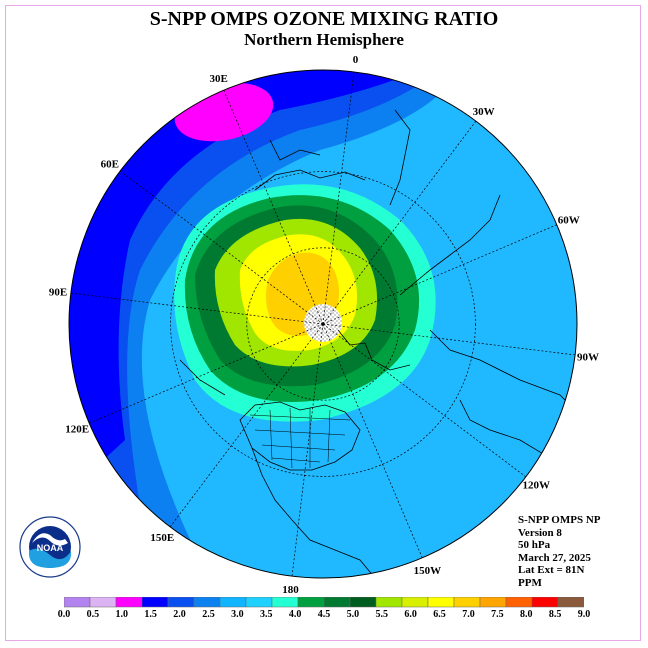  I want to click on colorbar-label: 5.0, so click(353, 614).